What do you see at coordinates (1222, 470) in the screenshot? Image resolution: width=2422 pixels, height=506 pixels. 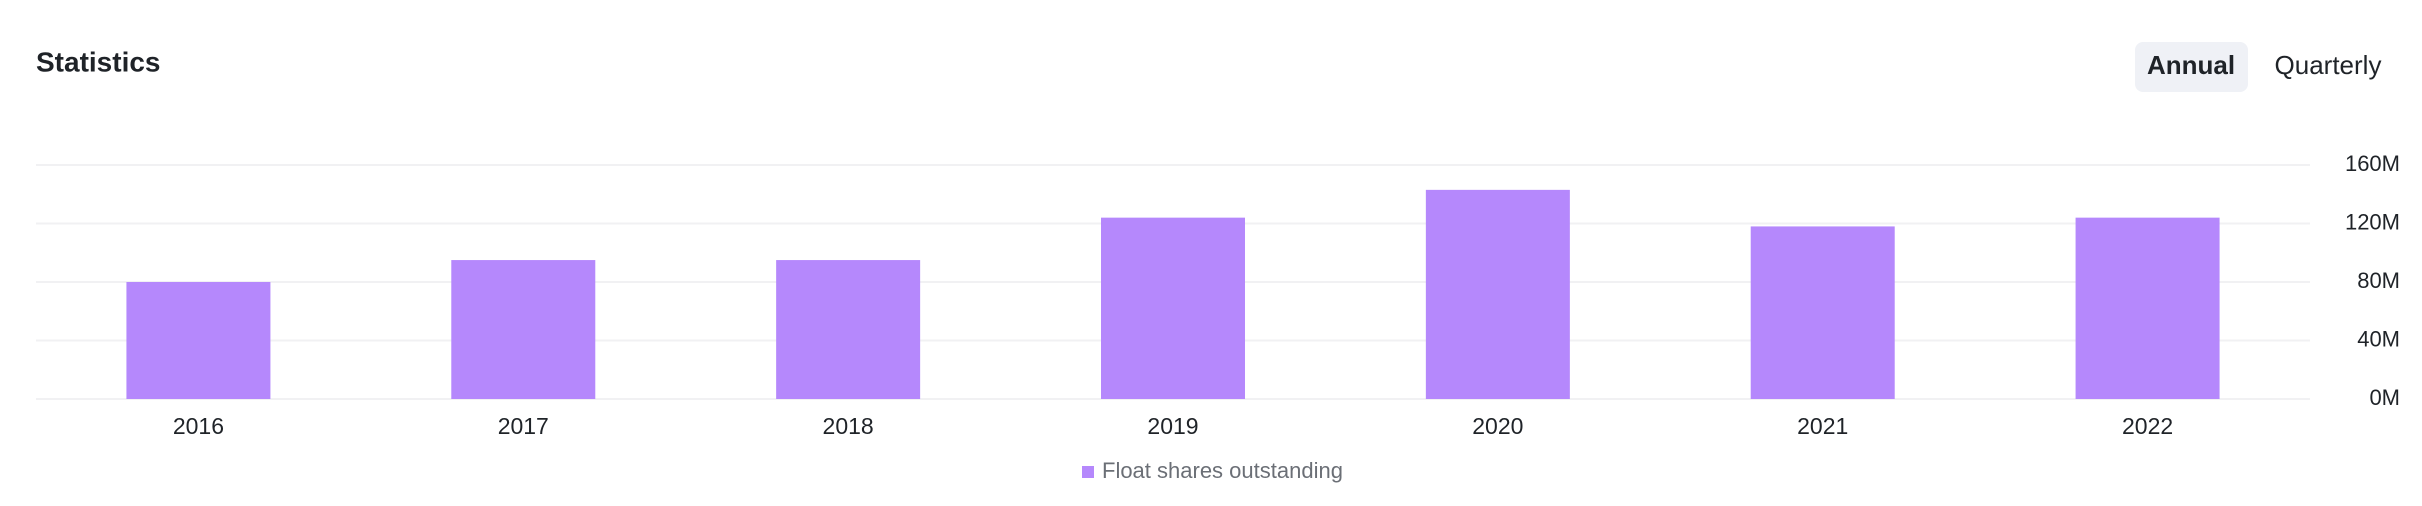 I see `legend-label: Float shares outstanding` at bounding box center [1222, 470].